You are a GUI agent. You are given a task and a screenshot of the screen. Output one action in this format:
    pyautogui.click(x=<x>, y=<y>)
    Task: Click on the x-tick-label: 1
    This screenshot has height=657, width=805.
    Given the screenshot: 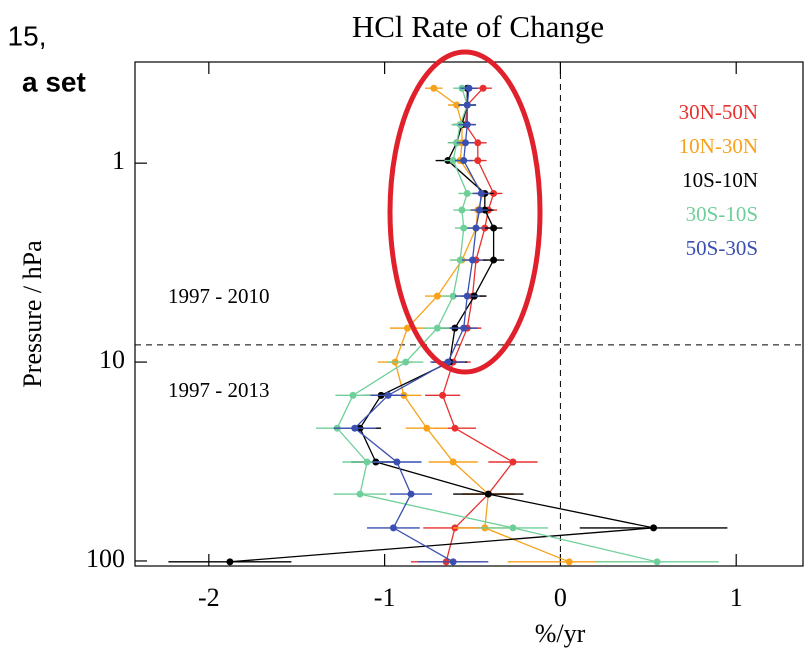 What is the action you would take?
    pyautogui.click(x=736, y=597)
    